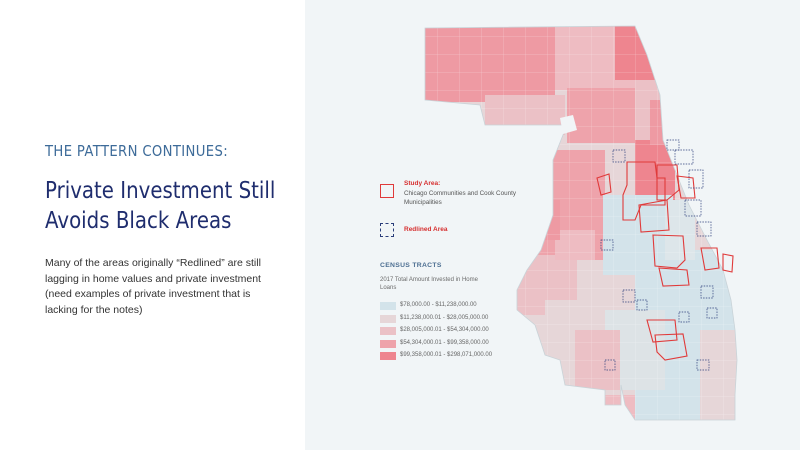 The image size is (800, 450). I want to click on range-label-3: $28,005,000.01 - $54,304,000.00, so click(444, 330).